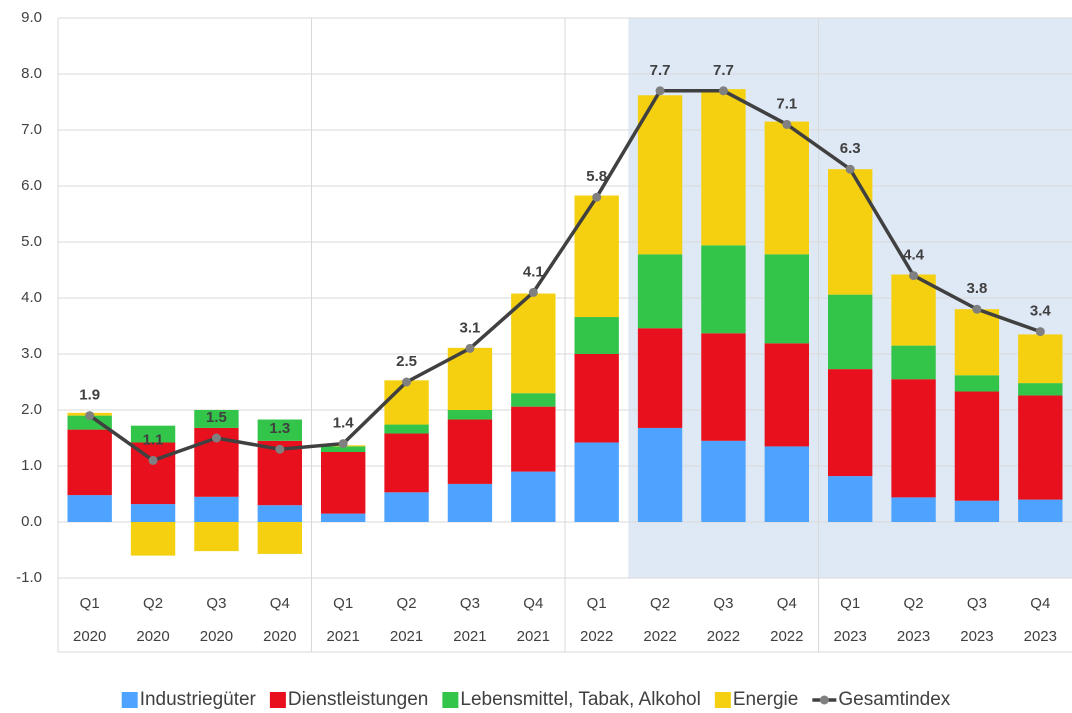 The width and height of the screenshot is (1072, 713). I want to click on data-label: 7.7, so click(660, 70).